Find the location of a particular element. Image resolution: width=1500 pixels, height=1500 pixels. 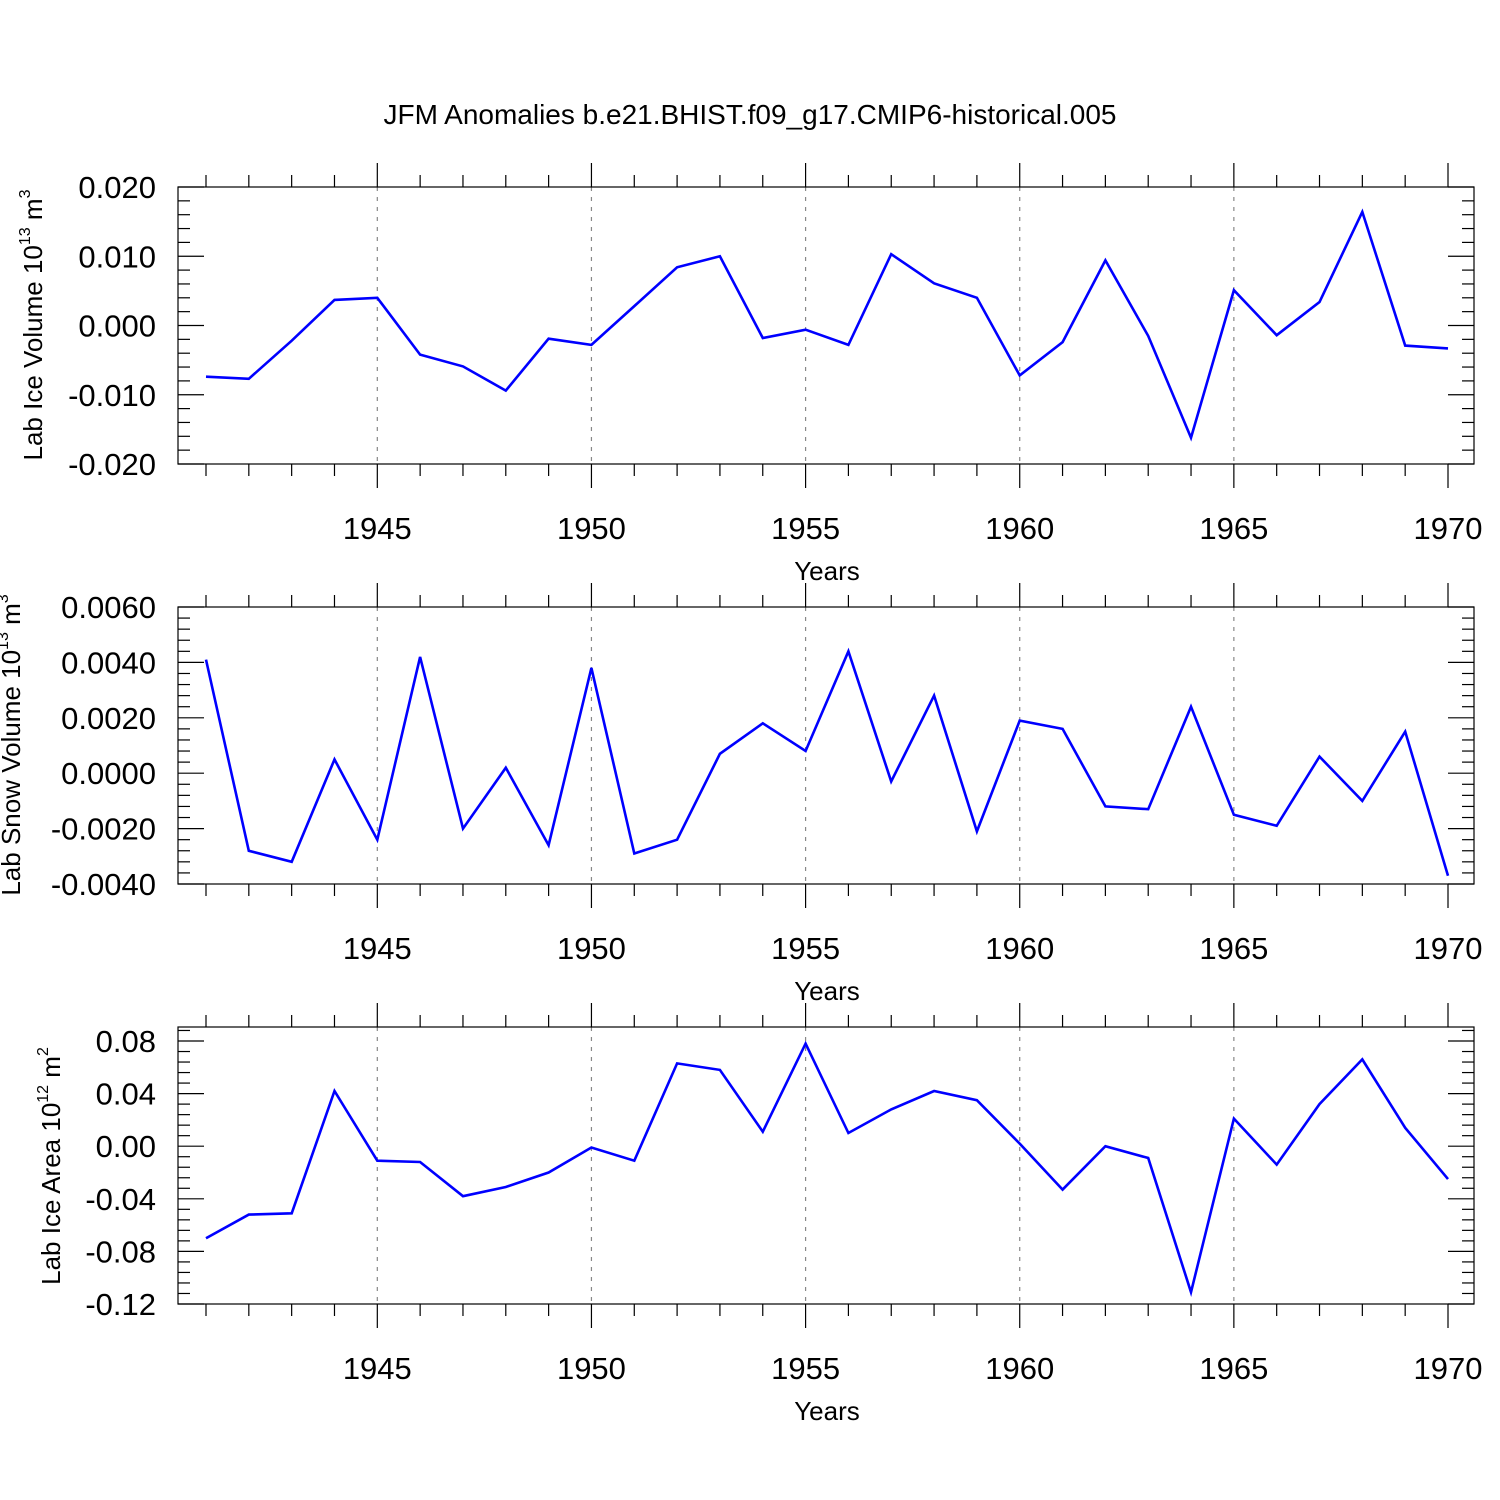

y-tick-label: -0.12 is located at coordinates (120, 1304).